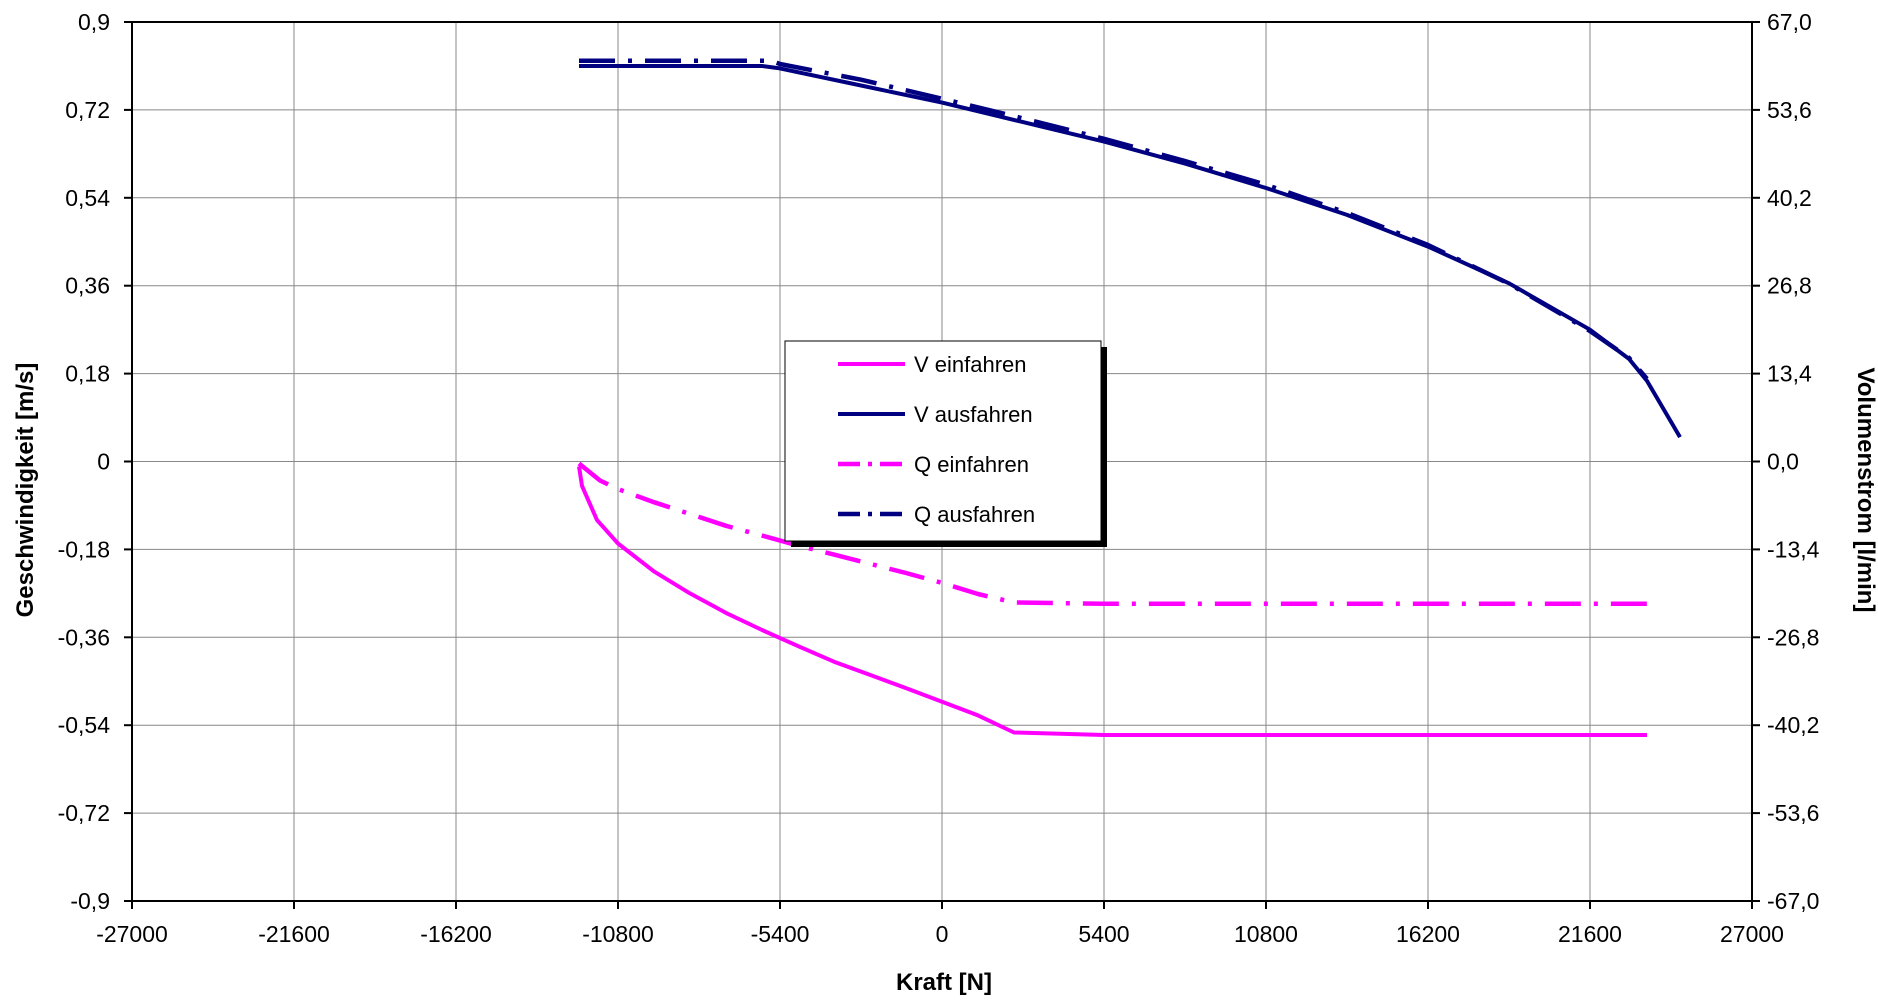  I want to click on x-tick-label: 0, so click(942, 934).